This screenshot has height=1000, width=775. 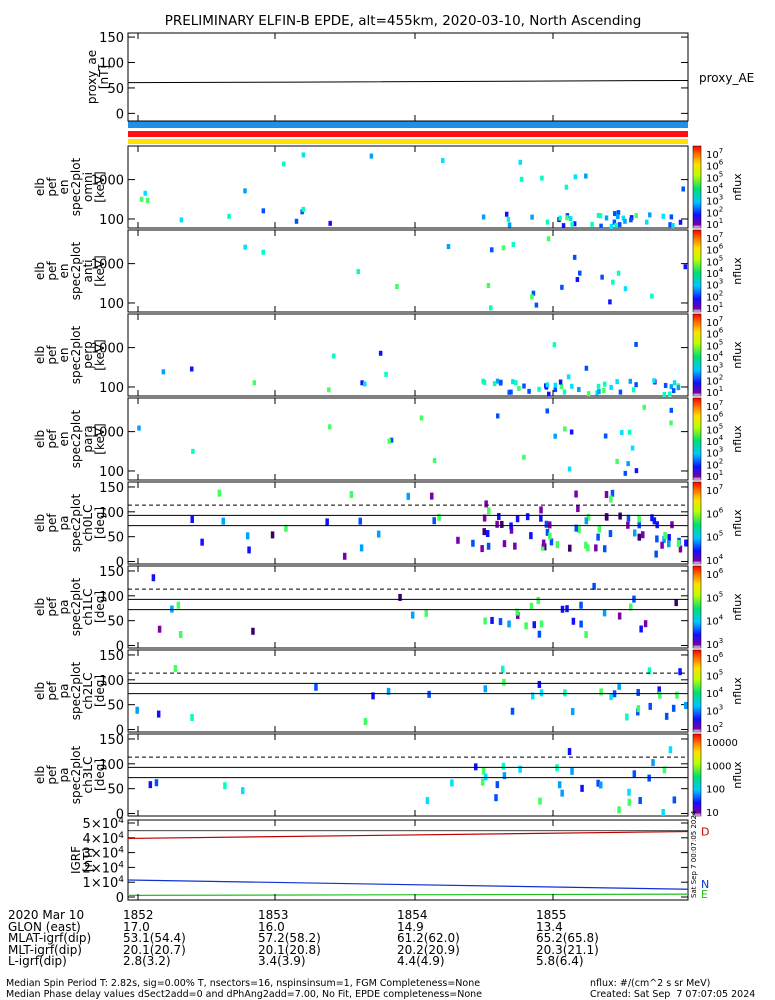 I want to click on ylabel-line: [keV], so click(x=100, y=438).